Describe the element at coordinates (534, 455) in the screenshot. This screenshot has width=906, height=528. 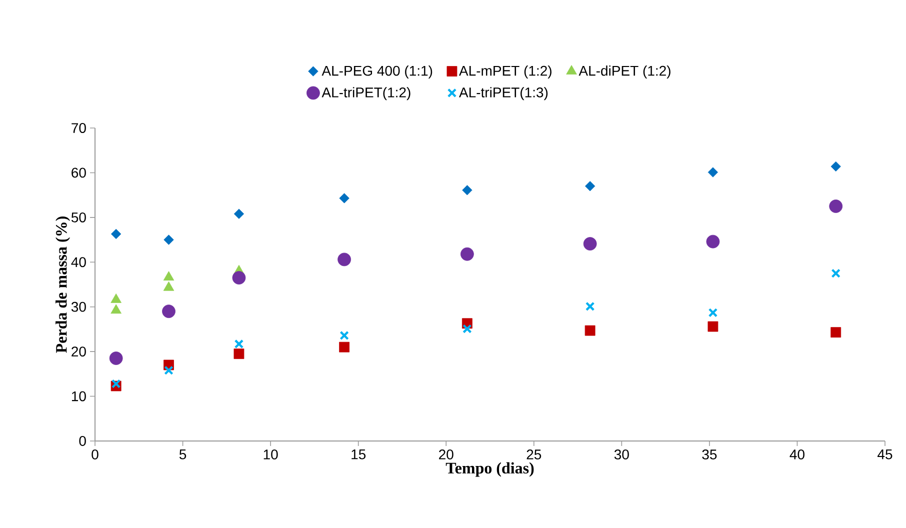
I see `x-tick-label: 25` at that location.